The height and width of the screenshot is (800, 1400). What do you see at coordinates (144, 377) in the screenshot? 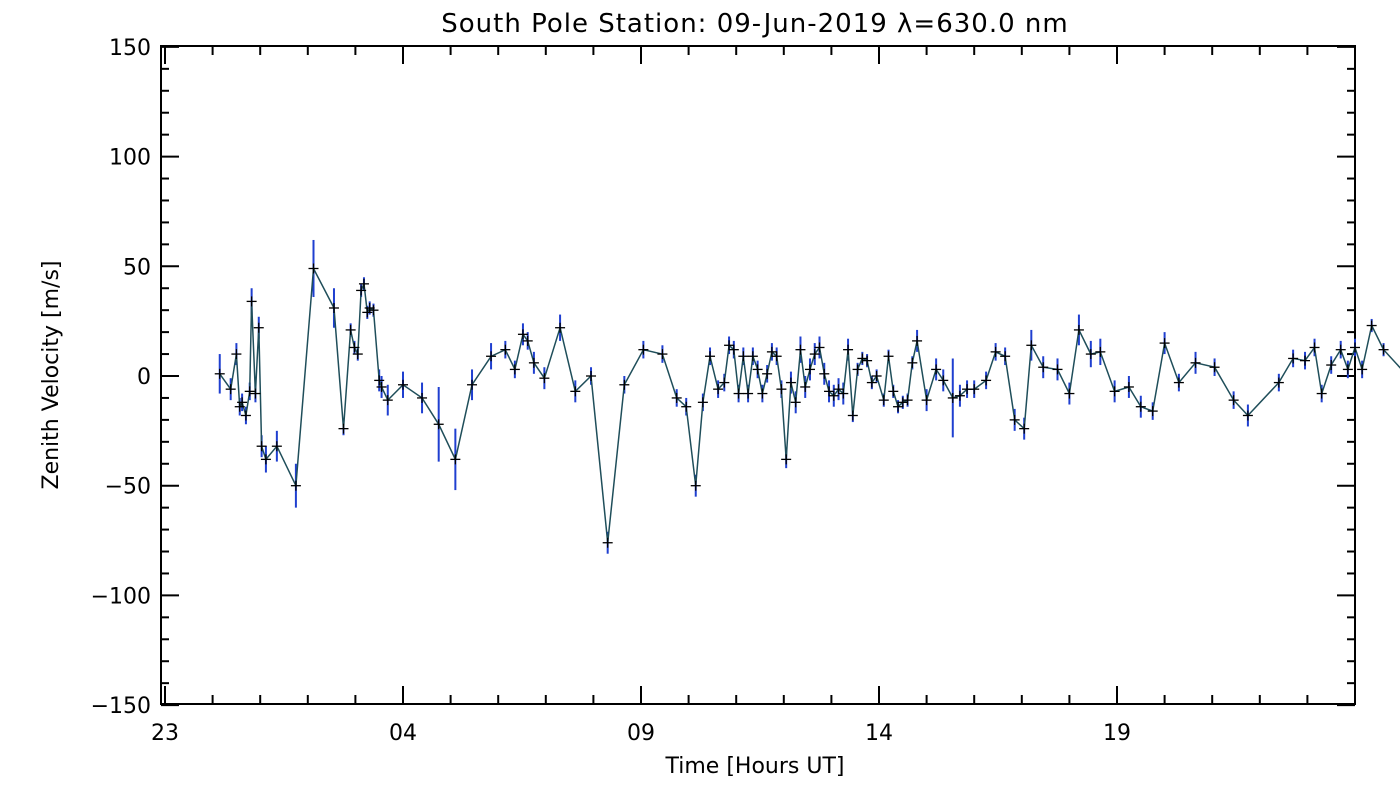
I see `y-tick-label: 0` at bounding box center [144, 377].